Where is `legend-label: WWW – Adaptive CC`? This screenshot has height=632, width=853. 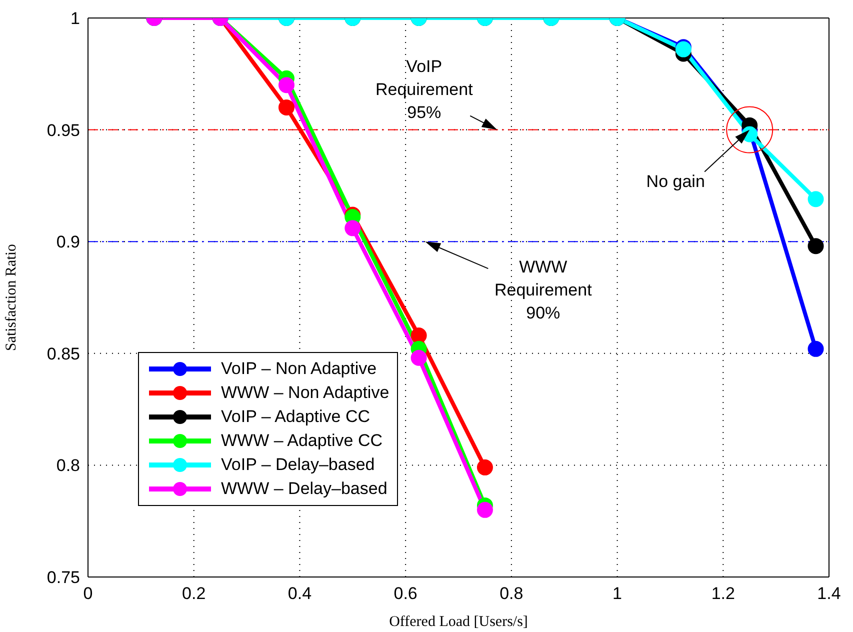
legend-label: WWW – Adaptive CC is located at coordinates (302, 441).